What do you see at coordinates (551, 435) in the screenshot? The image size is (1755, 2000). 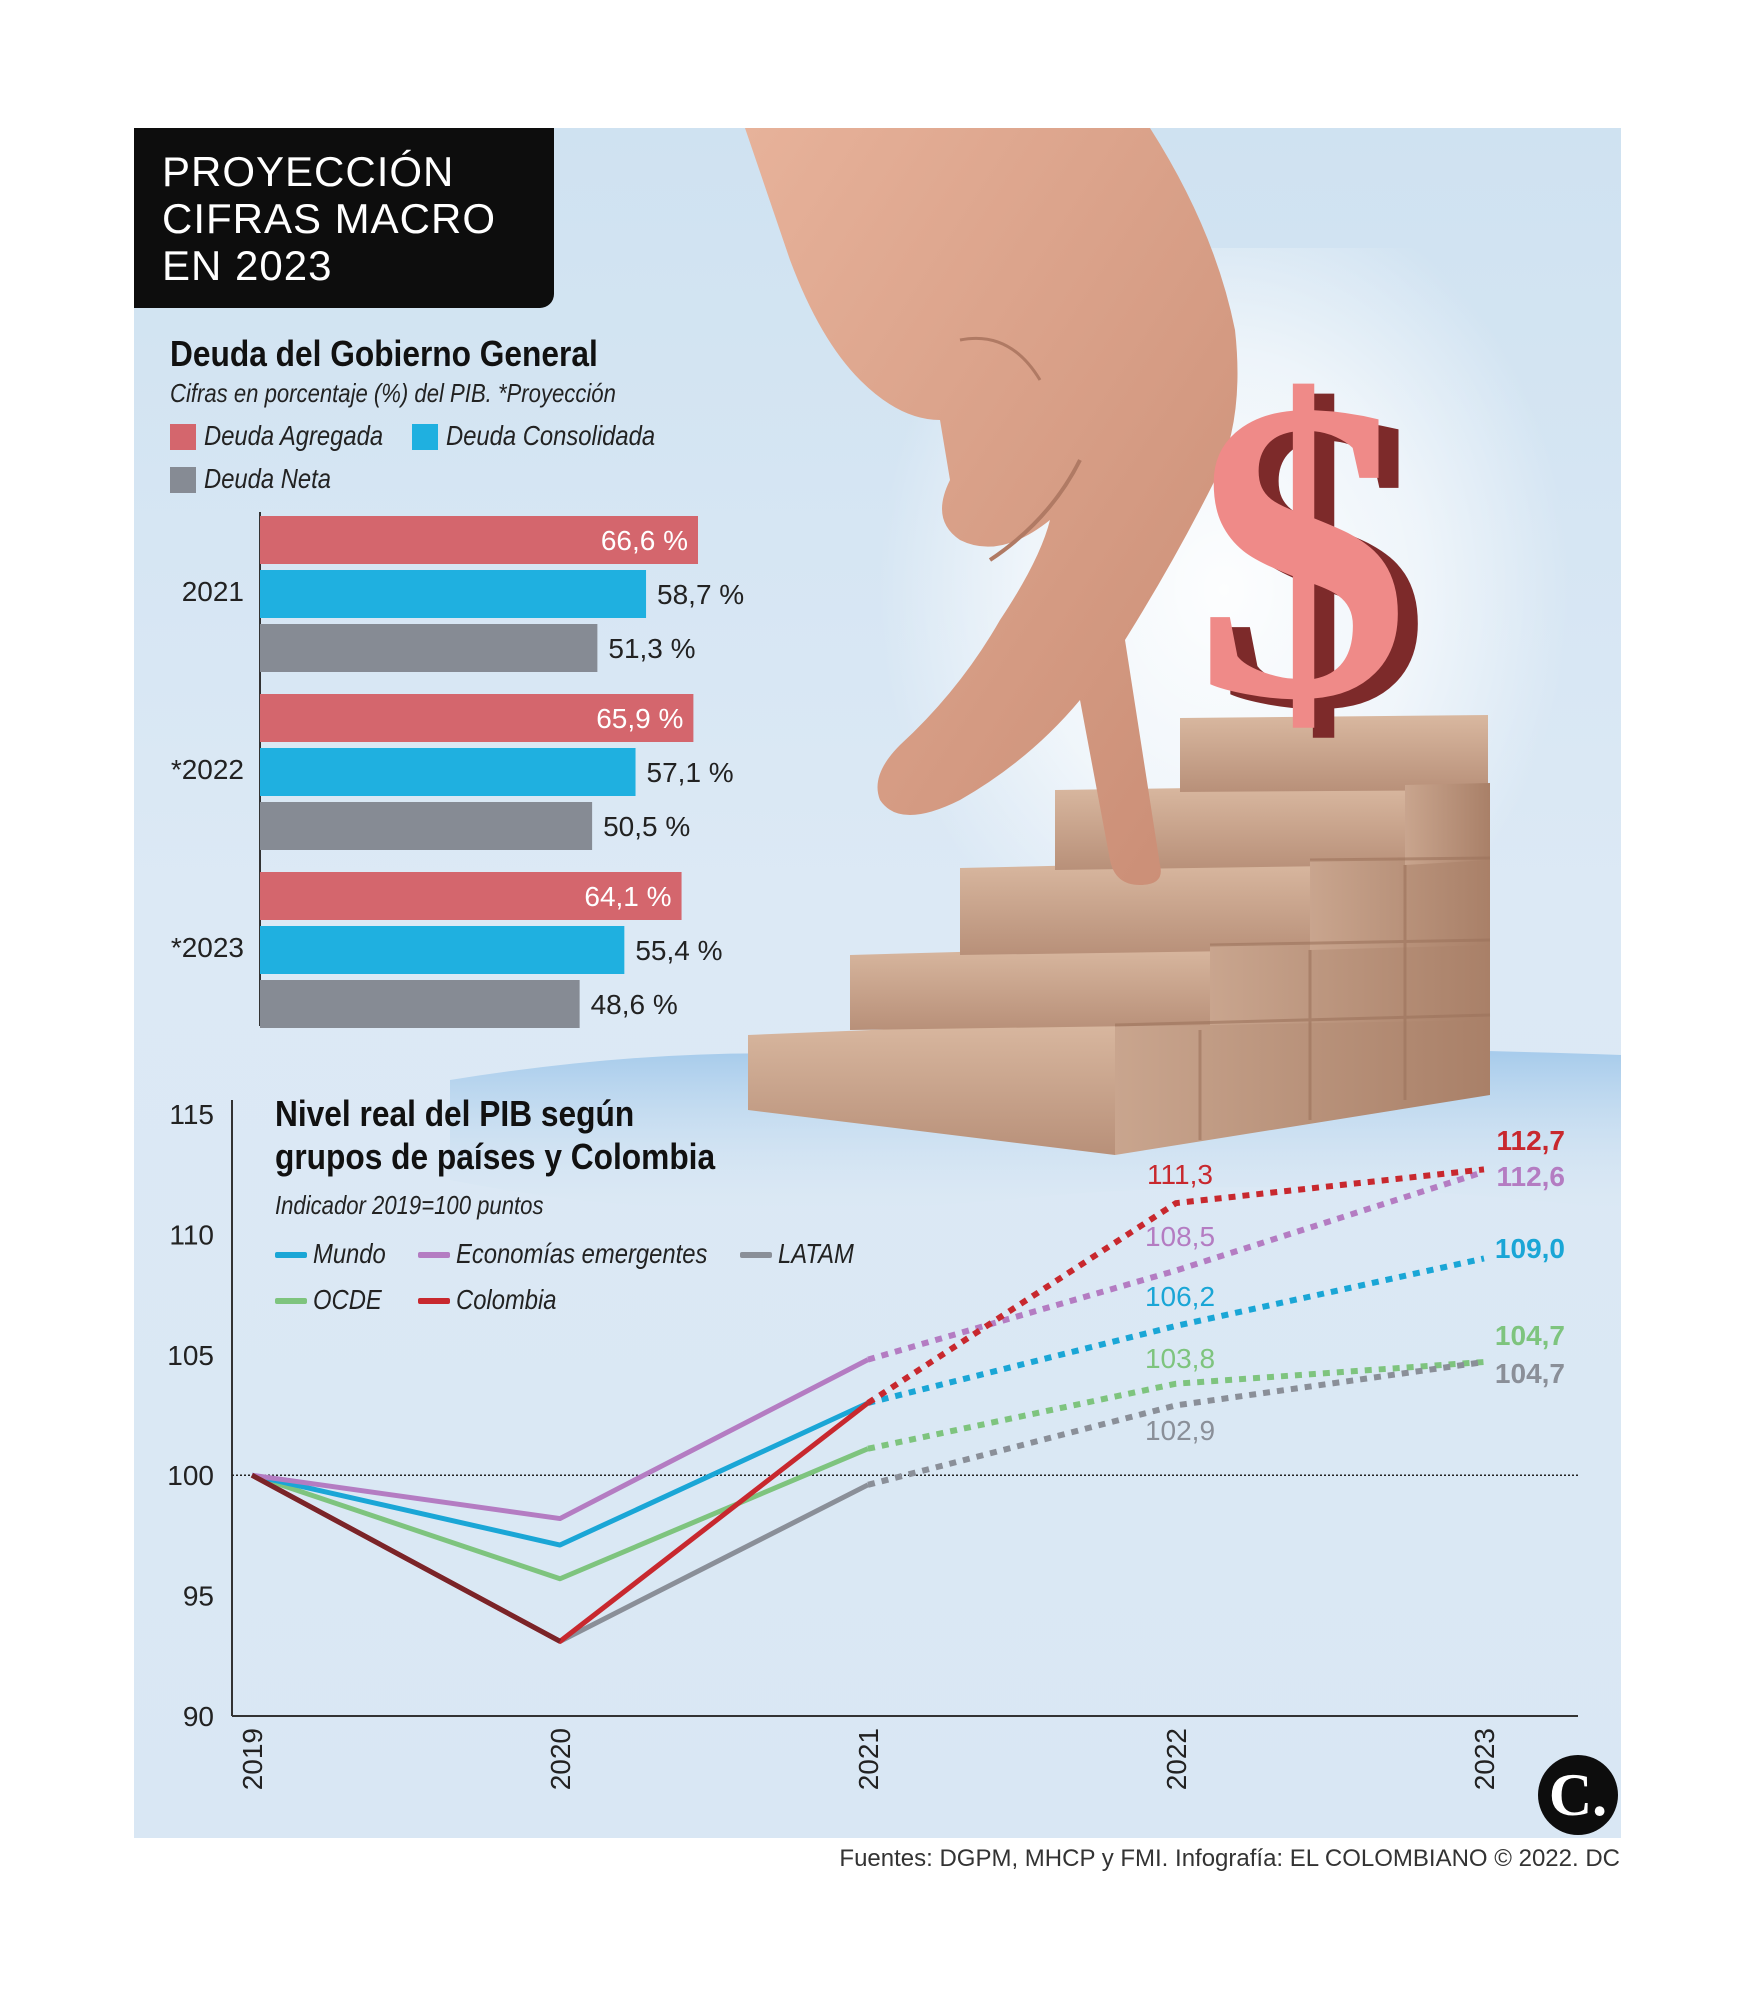 I see `legend-label-consolidada: Deuda Consolidada` at bounding box center [551, 435].